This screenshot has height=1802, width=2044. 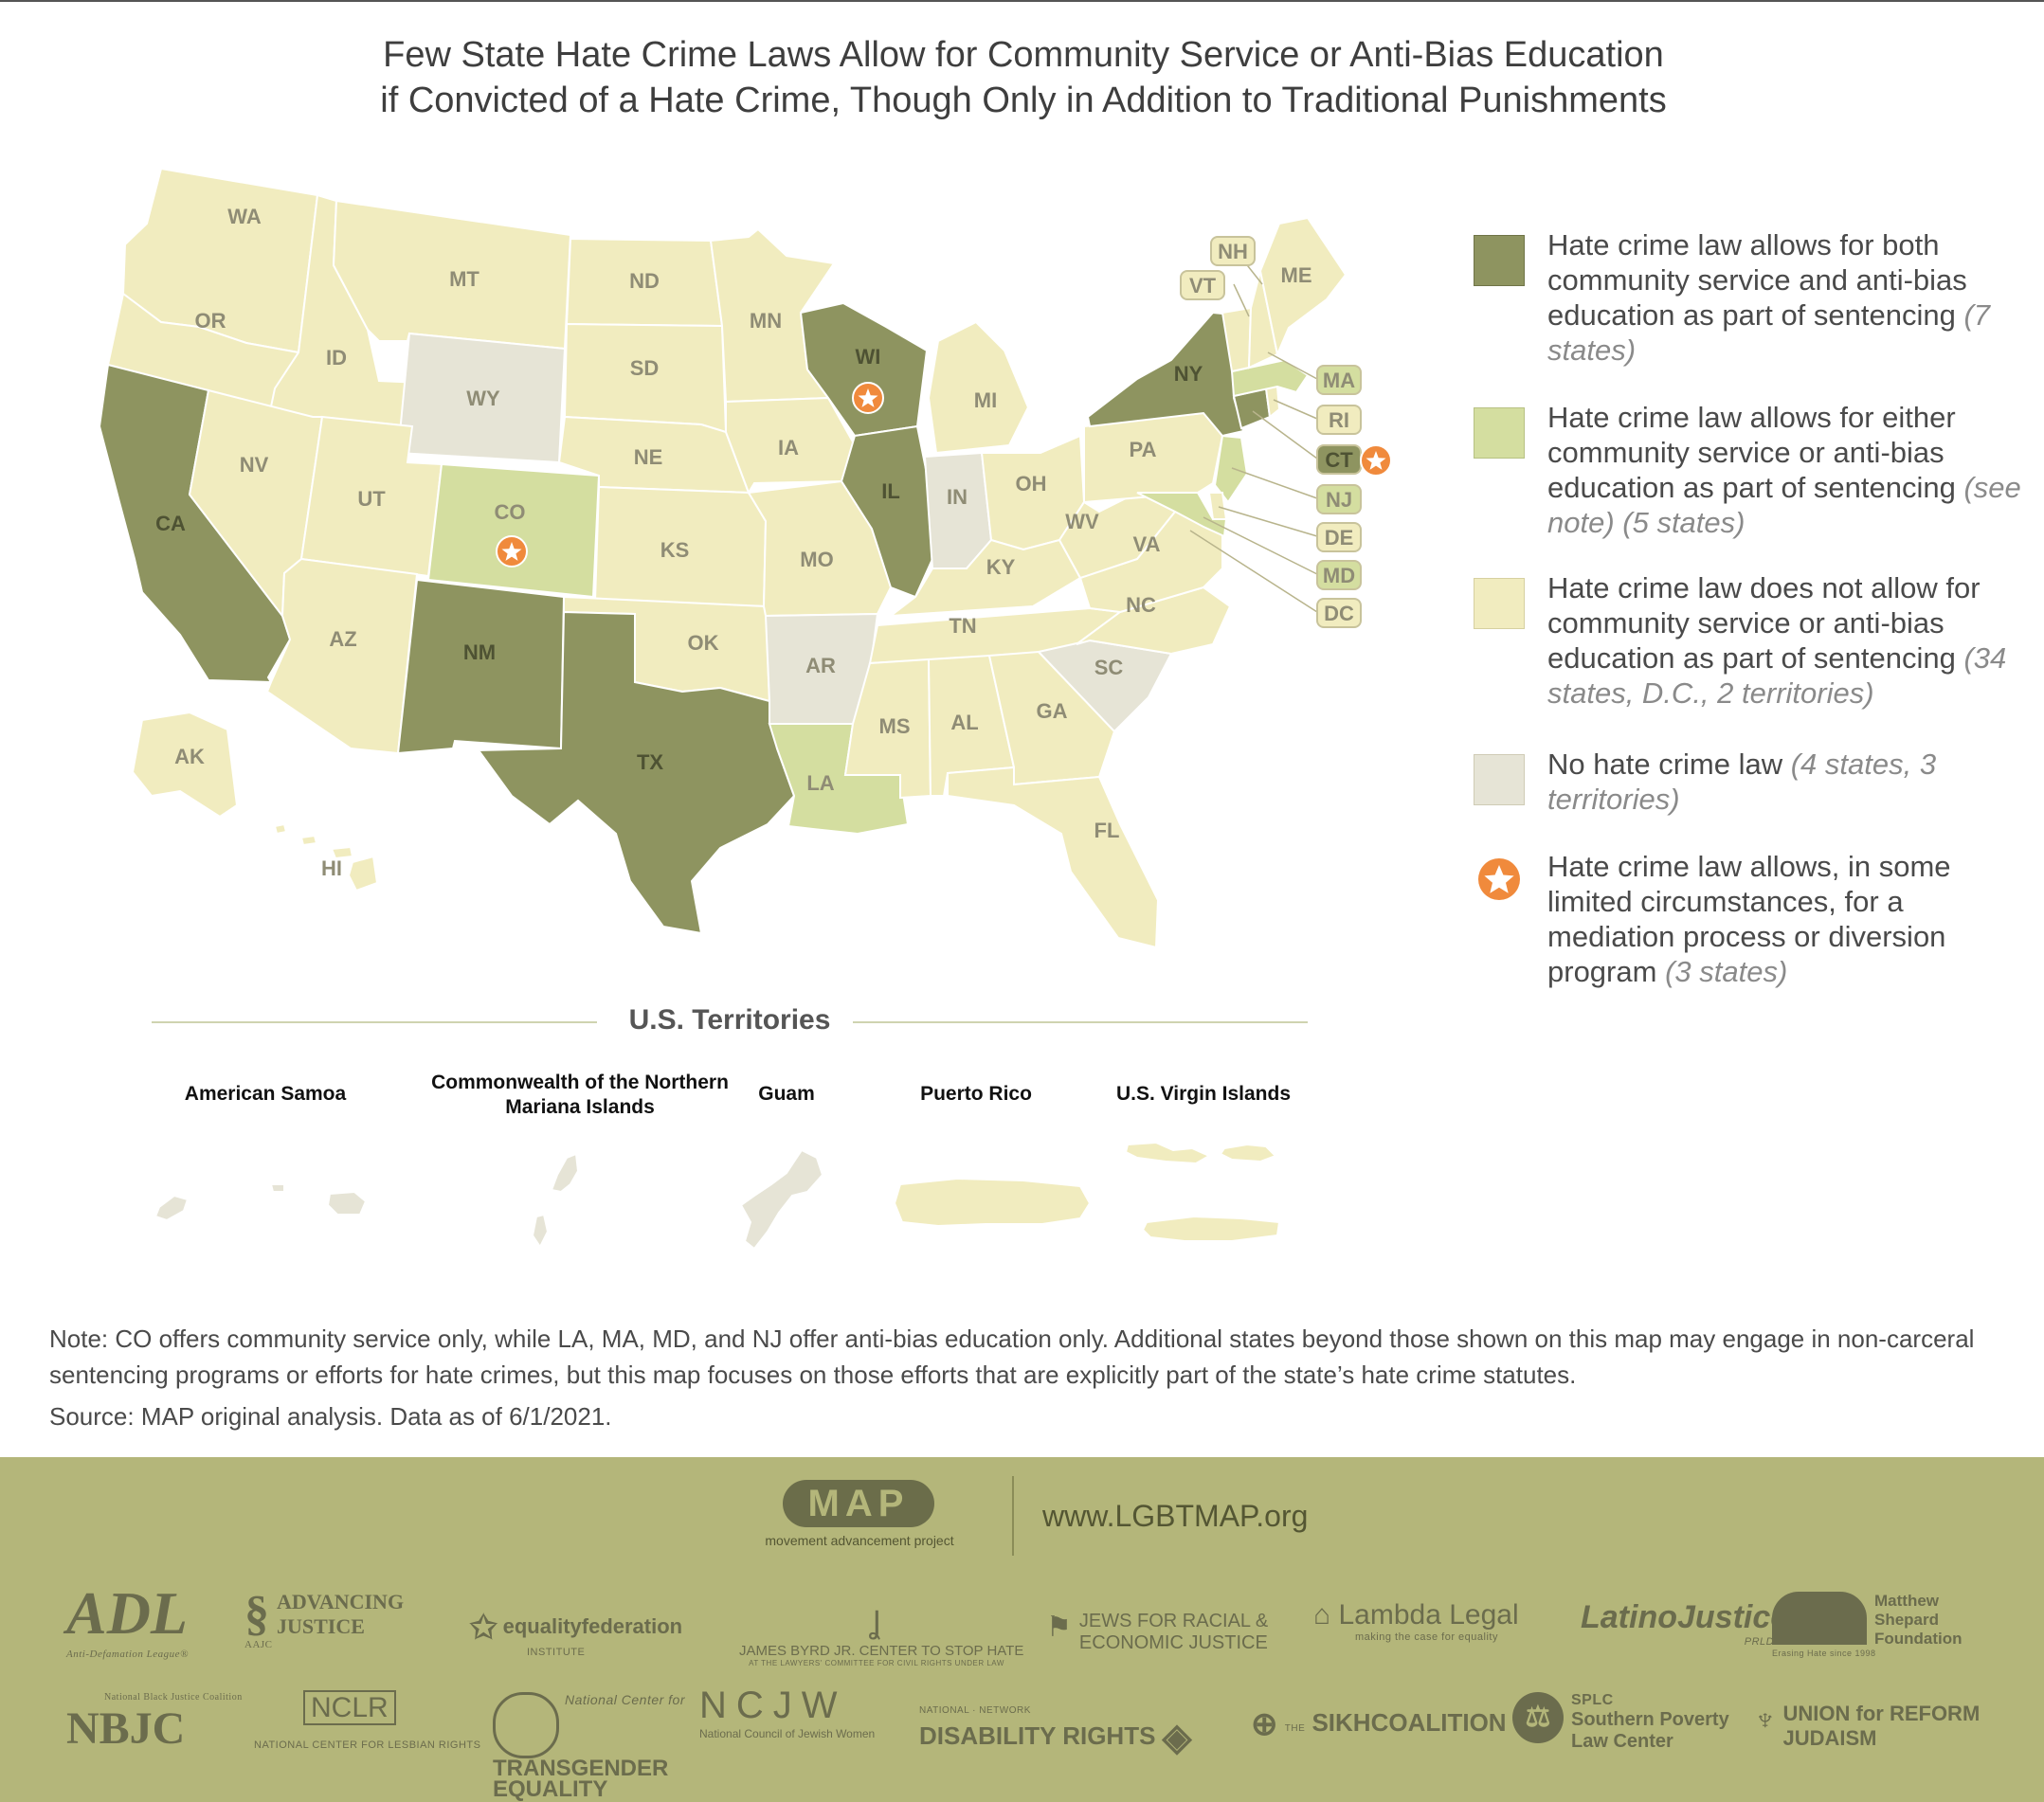 I want to click on callout-label-NH: NH, so click(x=1233, y=251).